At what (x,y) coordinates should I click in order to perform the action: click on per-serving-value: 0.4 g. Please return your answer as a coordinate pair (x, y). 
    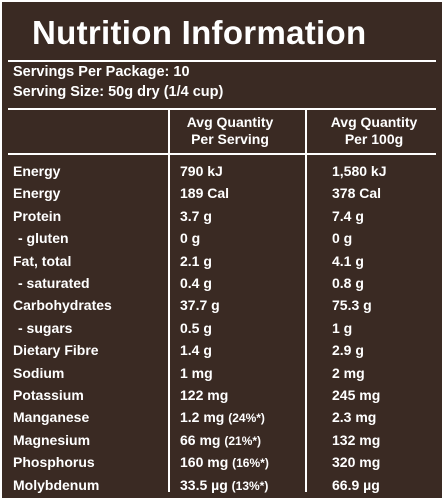
    Looking at the image, I should click on (196, 283).